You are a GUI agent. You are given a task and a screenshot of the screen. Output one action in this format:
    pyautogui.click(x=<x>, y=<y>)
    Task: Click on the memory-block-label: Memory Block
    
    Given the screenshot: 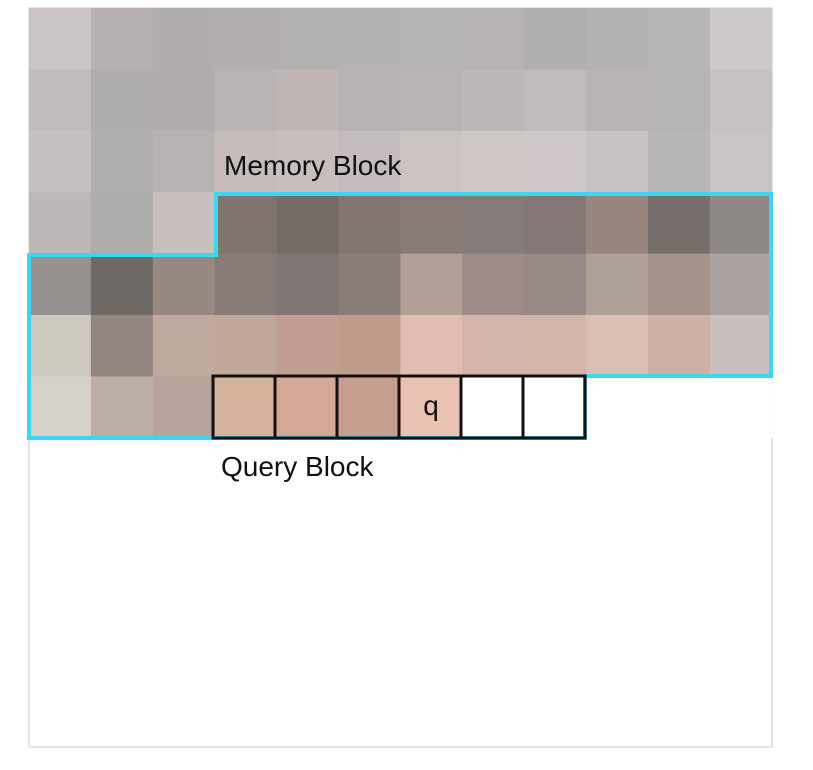 What is the action you would take?
    pyautogui.click(x=313, y=165)
    